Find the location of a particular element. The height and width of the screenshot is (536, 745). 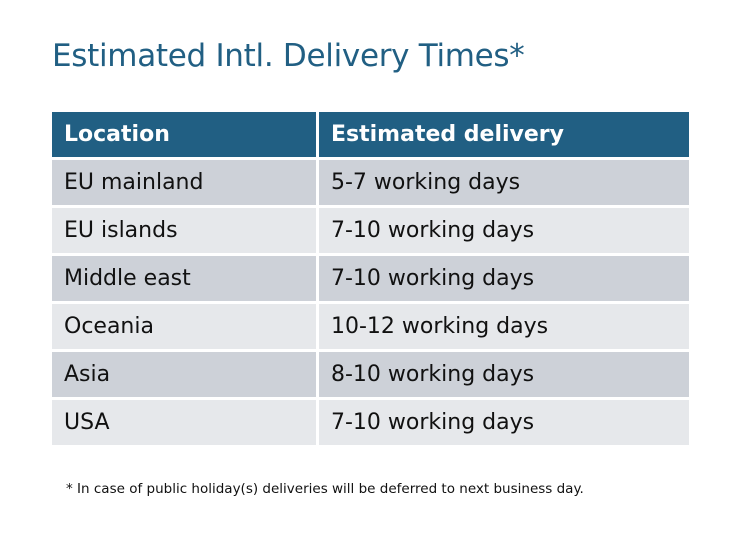

cell-location: EU mainland is located at coordinates (184, 182).